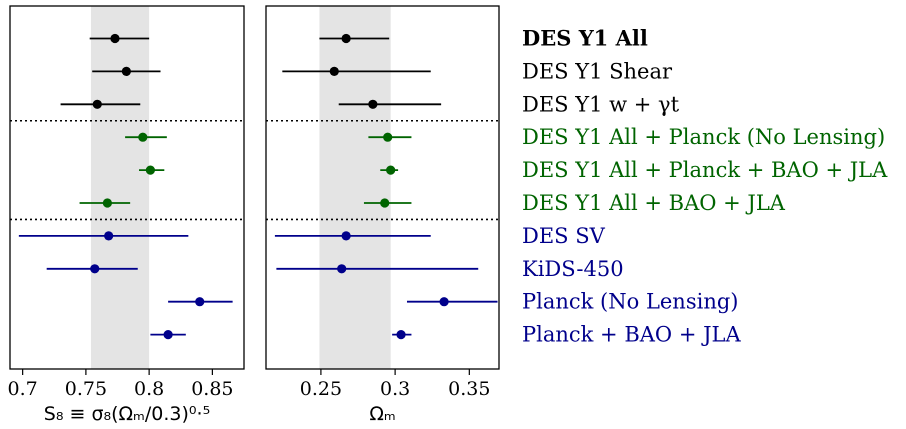  What do you see at coordinates (601, 104) in the screenshot?
I see `legend-label-3: DES Y1 w + γt` at bounding box center [601, 104].